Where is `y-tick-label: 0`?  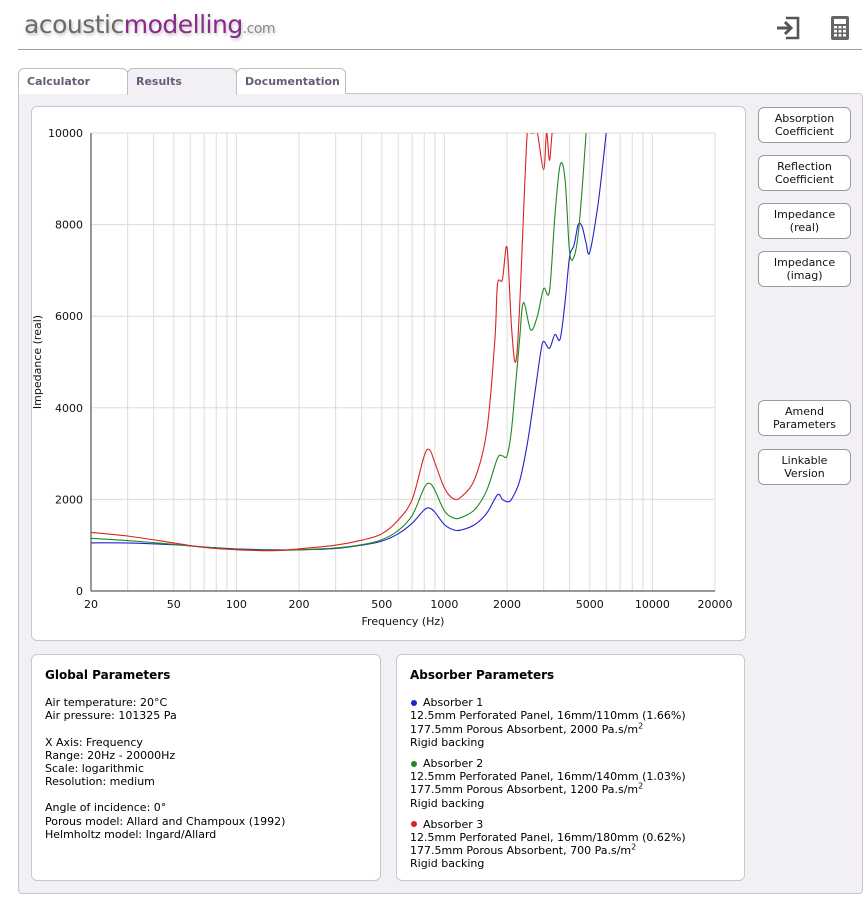 y-tick-label: 0 is located at coordinates (79, 591).